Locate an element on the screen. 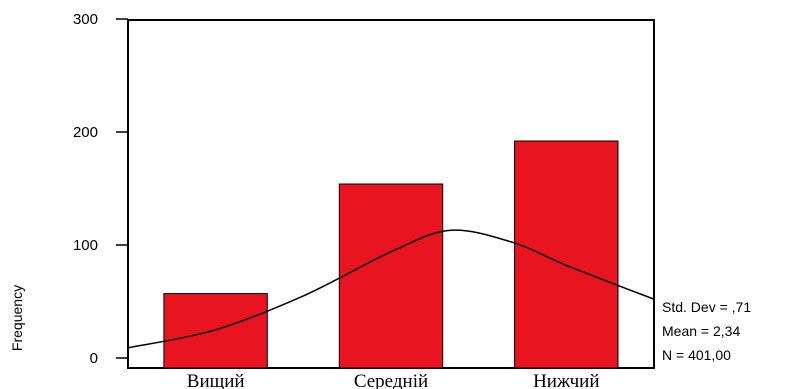  y-axis-label: Frequency is located at coordinates (17, 318).